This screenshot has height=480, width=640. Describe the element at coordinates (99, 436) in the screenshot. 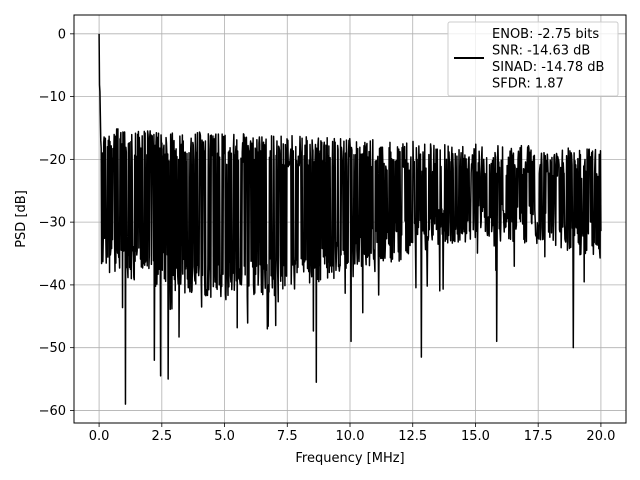

I see `x-tick-label: 0.0` at that location.